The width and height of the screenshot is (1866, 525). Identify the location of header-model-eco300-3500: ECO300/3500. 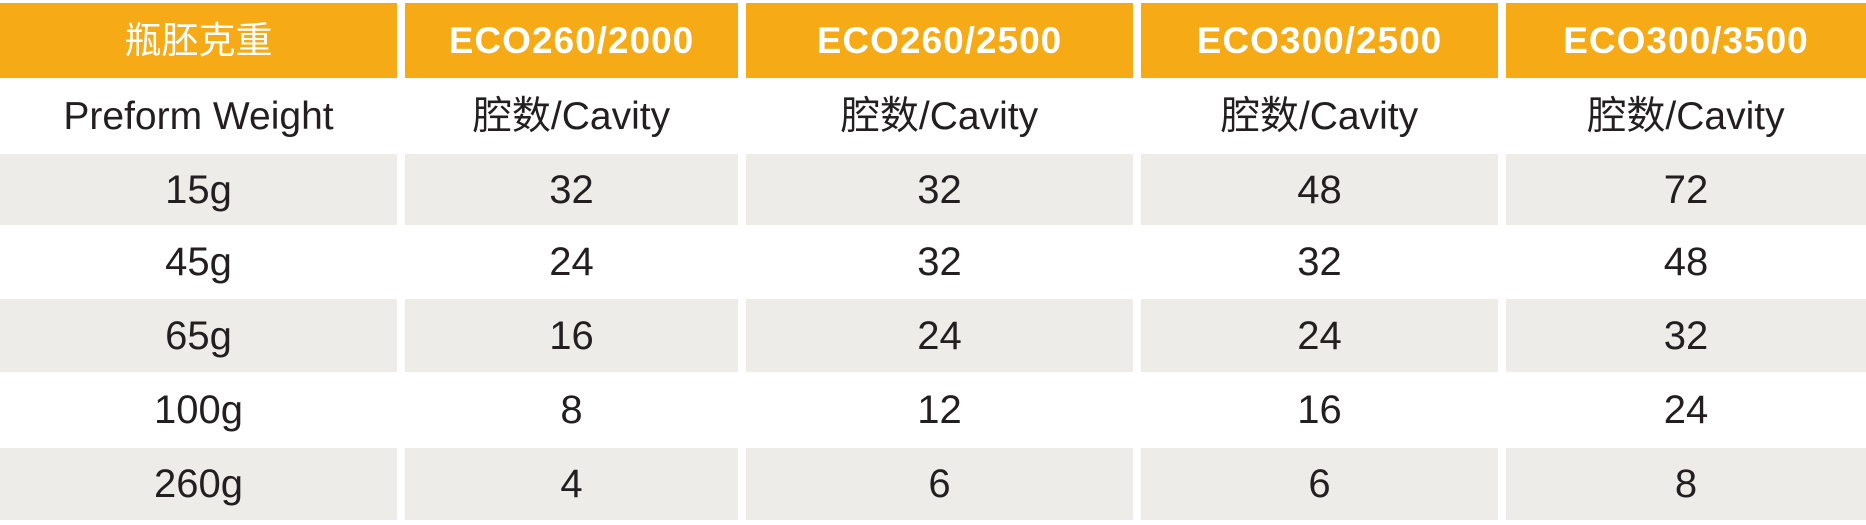
(1686, 40).